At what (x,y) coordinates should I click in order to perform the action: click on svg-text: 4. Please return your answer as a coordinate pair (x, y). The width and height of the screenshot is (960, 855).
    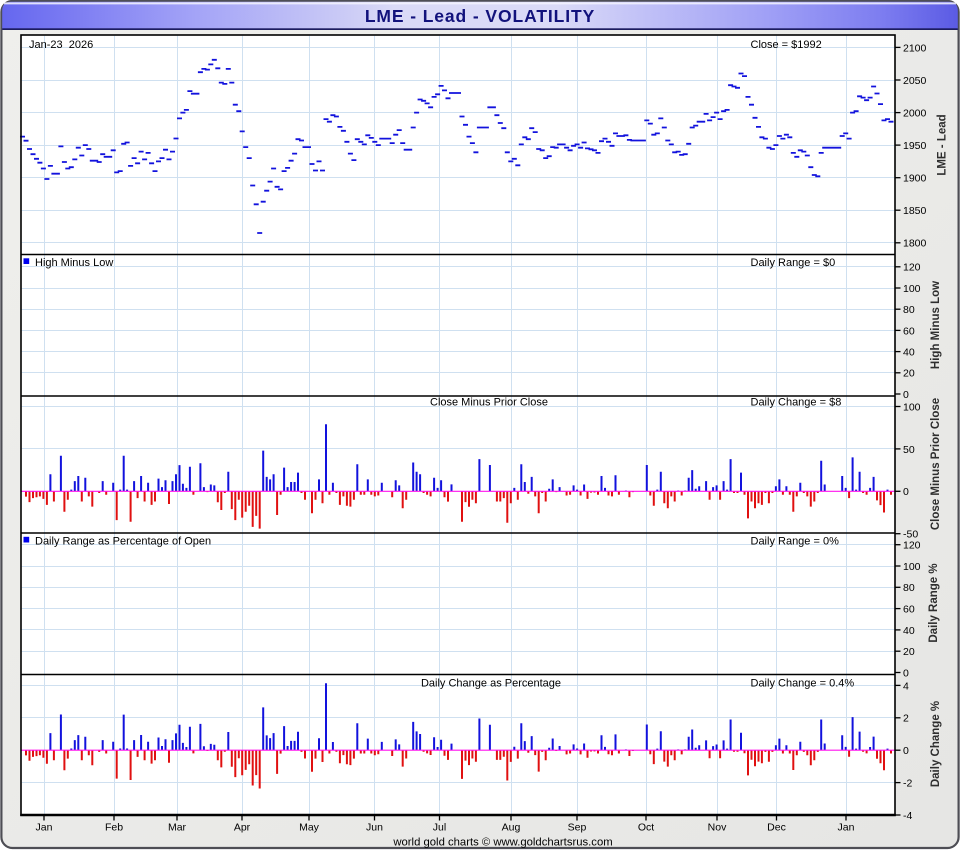
    Looking at the image, I should click on (906, 686).